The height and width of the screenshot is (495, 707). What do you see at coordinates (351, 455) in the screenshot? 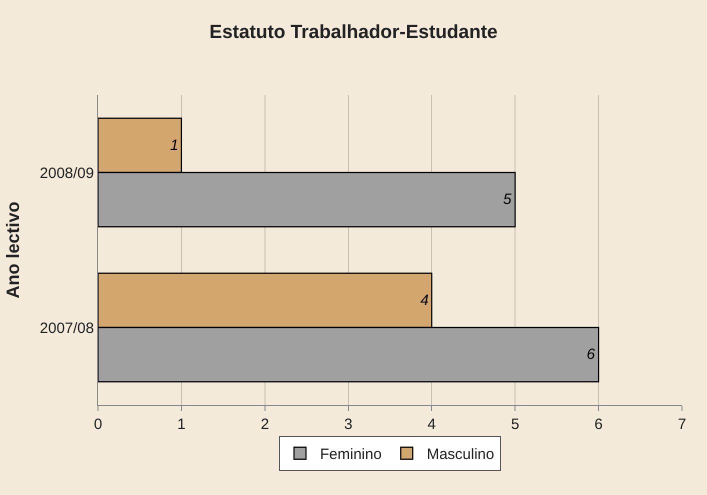
I see `legend-label: Feminino` at bounding box center [351, 455].